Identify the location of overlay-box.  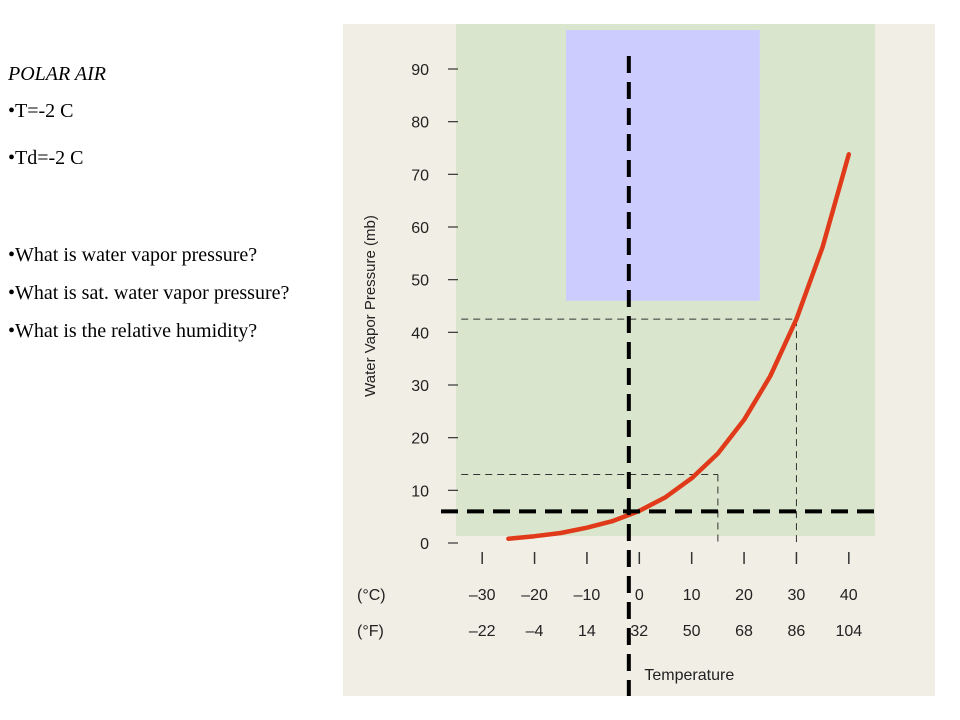
(662, 165).